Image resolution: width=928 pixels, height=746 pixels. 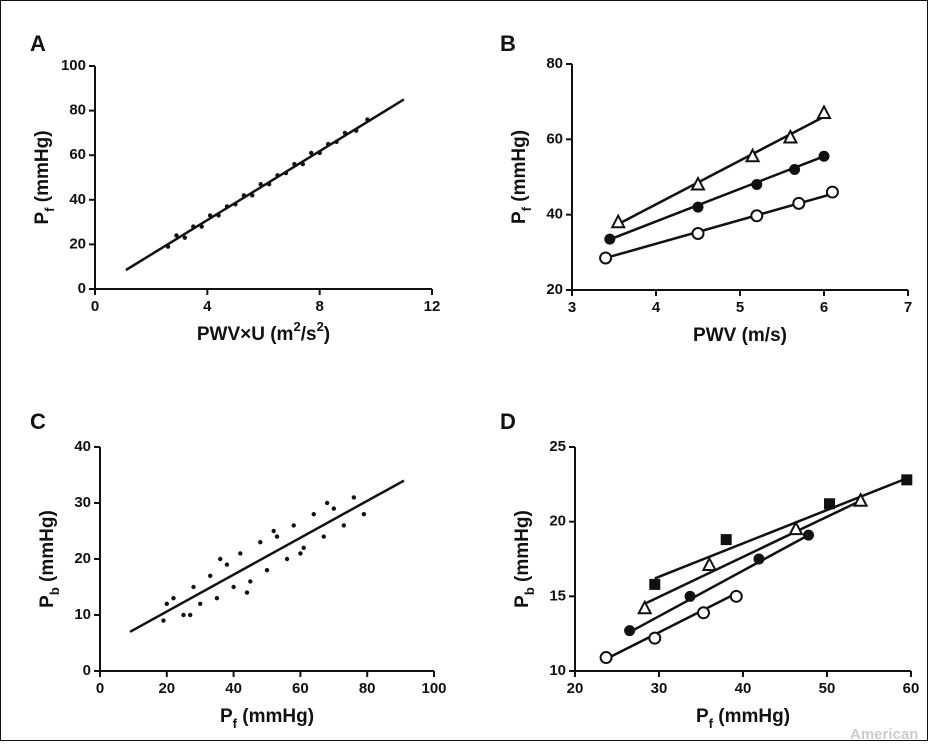 What do you see at coordinates (740, 307) in the screenshot?
I see `x-tick-label: 5` at bounding box center [740, 307].